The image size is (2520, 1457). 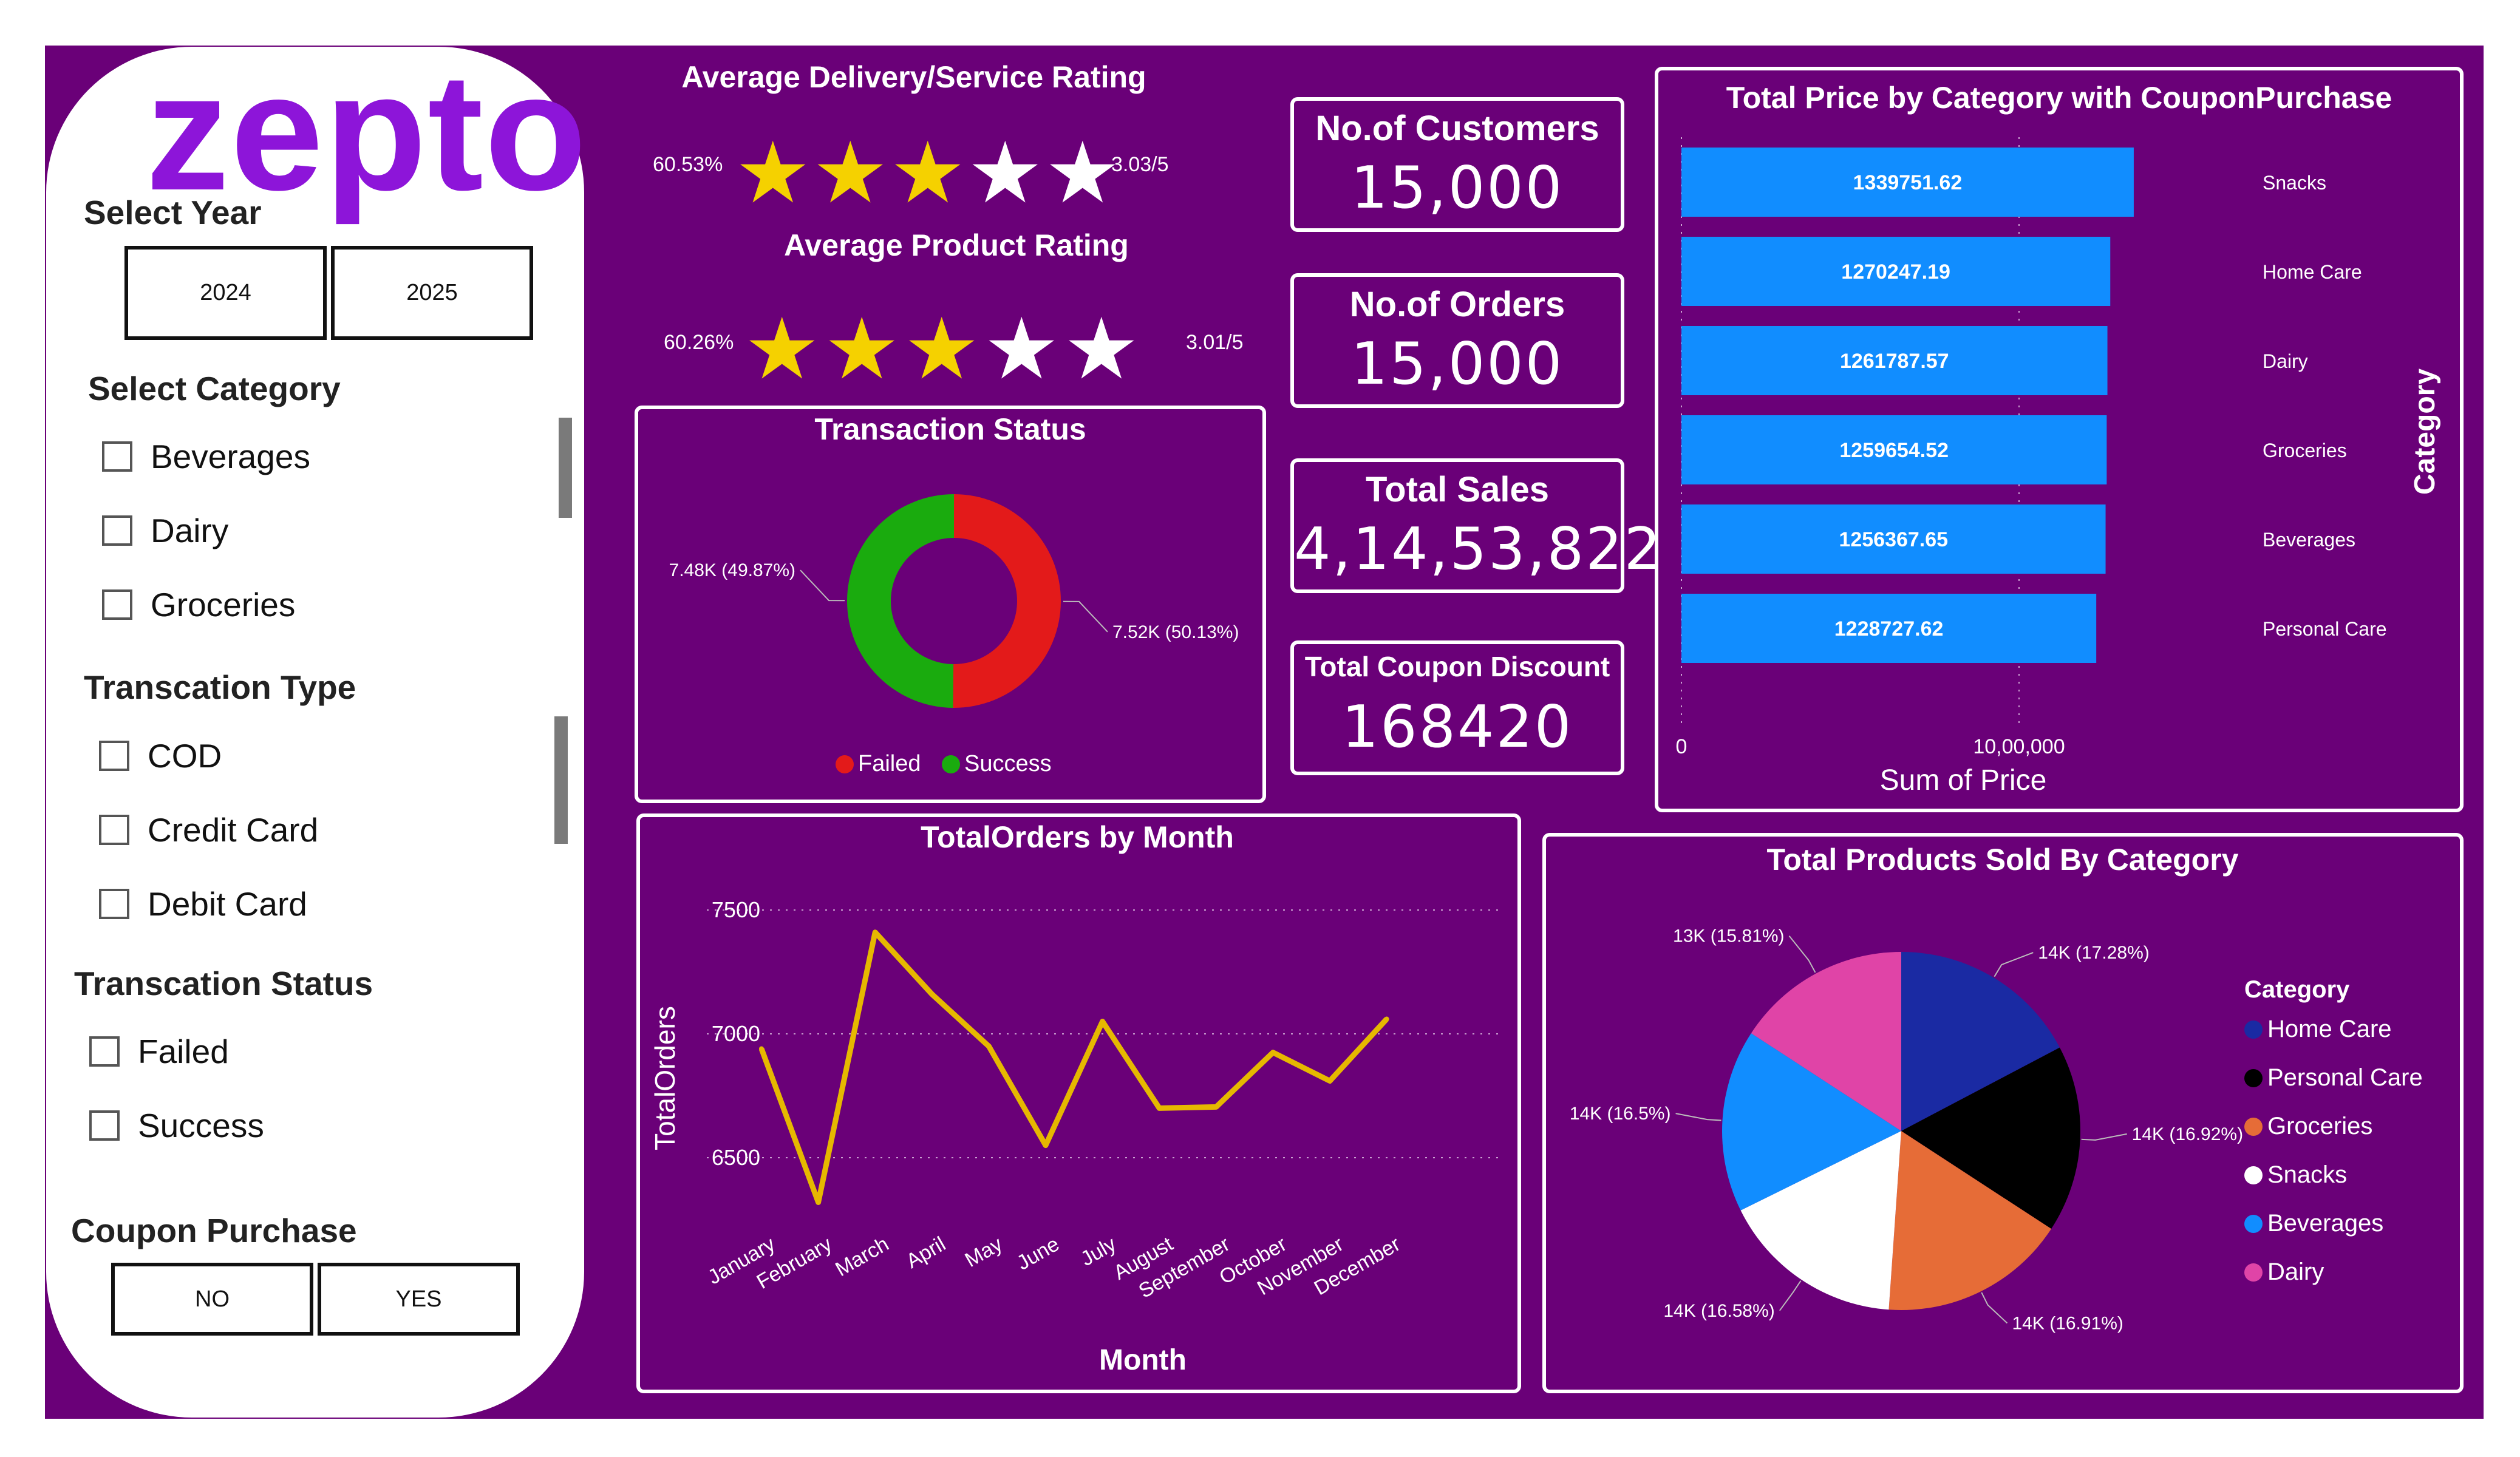 I want to click on coupon-discount-label: Total Coupon Discount, so click(x=1457, y=666).